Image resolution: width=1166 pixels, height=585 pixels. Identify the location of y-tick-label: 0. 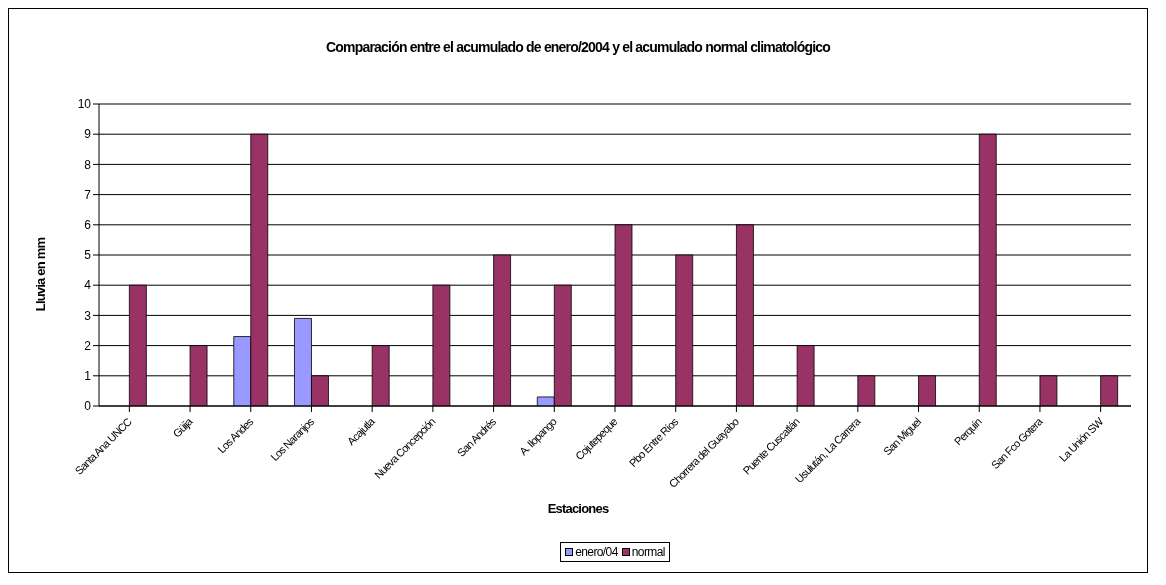
(88, 406).